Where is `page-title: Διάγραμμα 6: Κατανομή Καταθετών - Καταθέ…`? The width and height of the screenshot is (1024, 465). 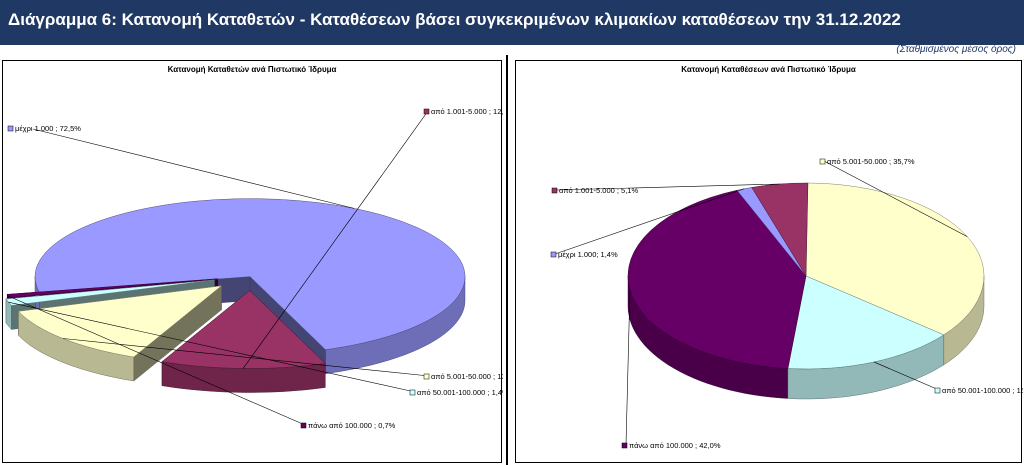 page-title: Διάγραμμα 6: Κατανομή Καταθετών - Καταθέ… is located at coordinates (454, 19).